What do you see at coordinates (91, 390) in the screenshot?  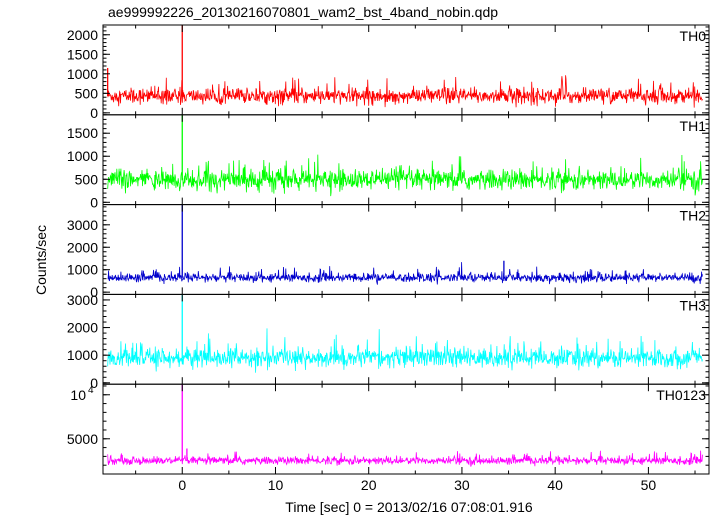 I see `y-tick-label-exponent: 4` at bounding box center [91, 390].